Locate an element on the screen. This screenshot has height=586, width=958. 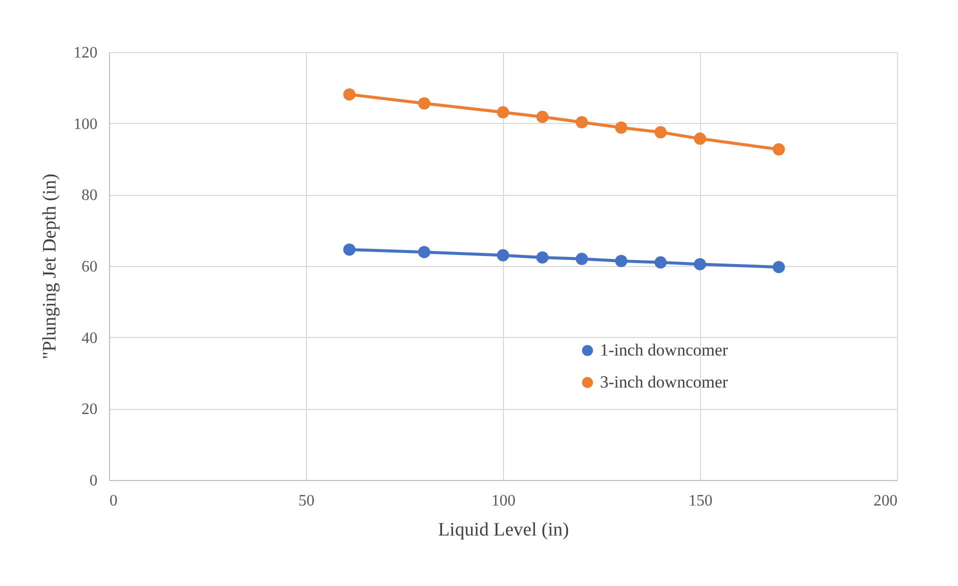
x-tick-label: 50 is located at coordinates (306, 501).